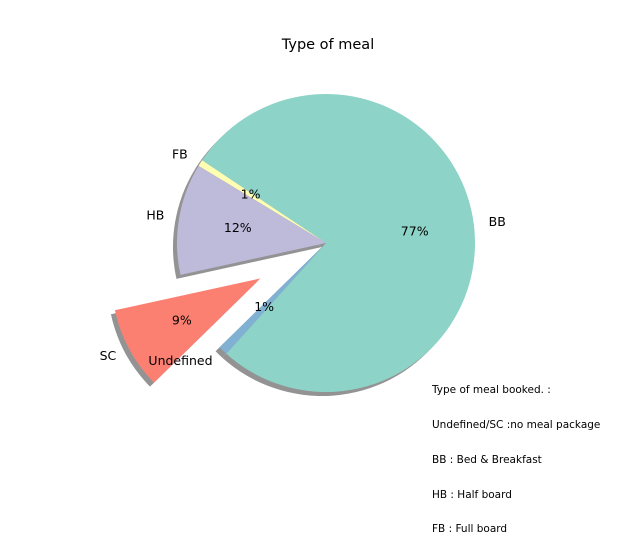 The height and width of the screenshot is (548, 640). I want to click on pie-slice-sc, so click(187, 330).